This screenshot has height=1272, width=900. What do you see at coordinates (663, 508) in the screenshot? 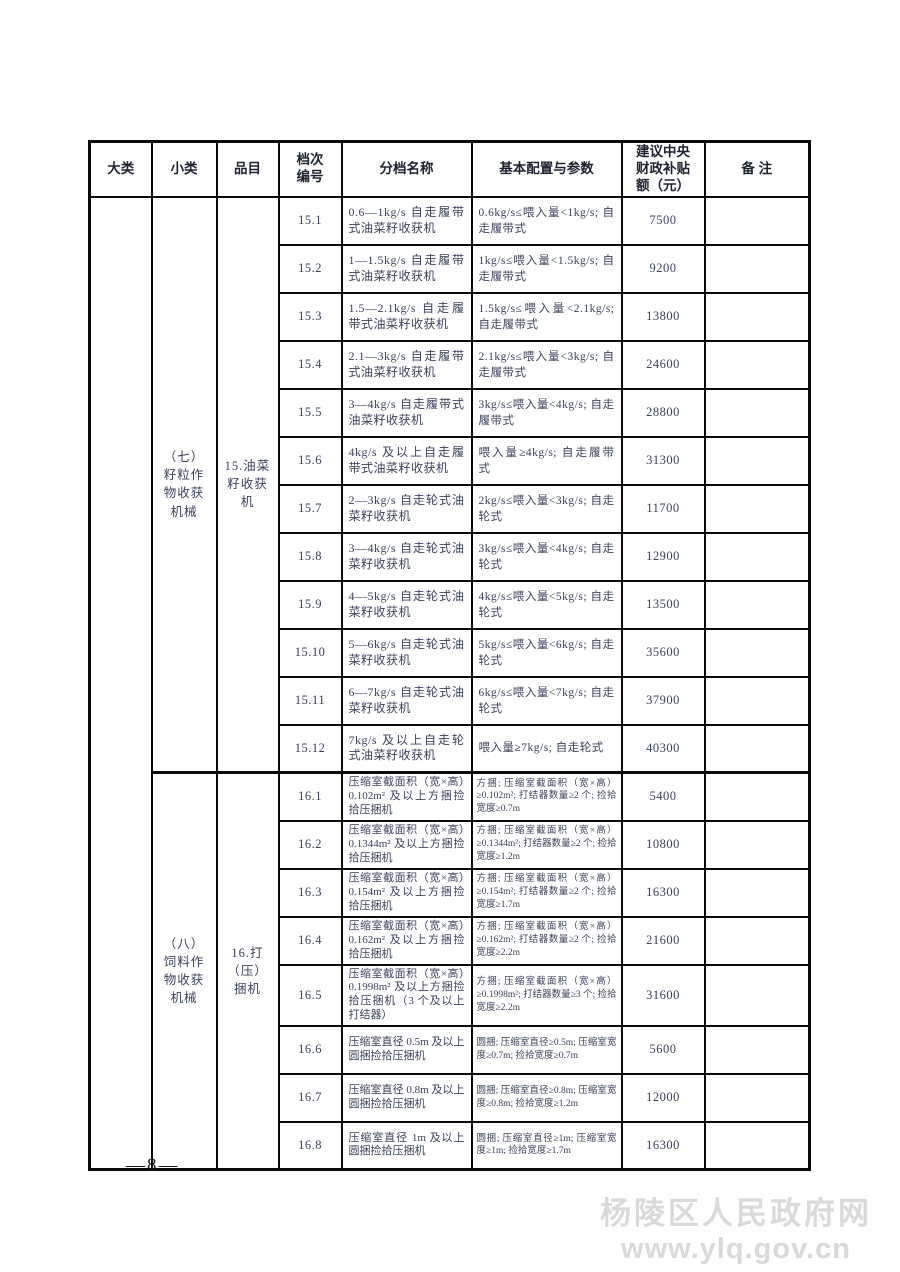
I see `cell-subsidy: 11700` at bounding box center [663, 508].